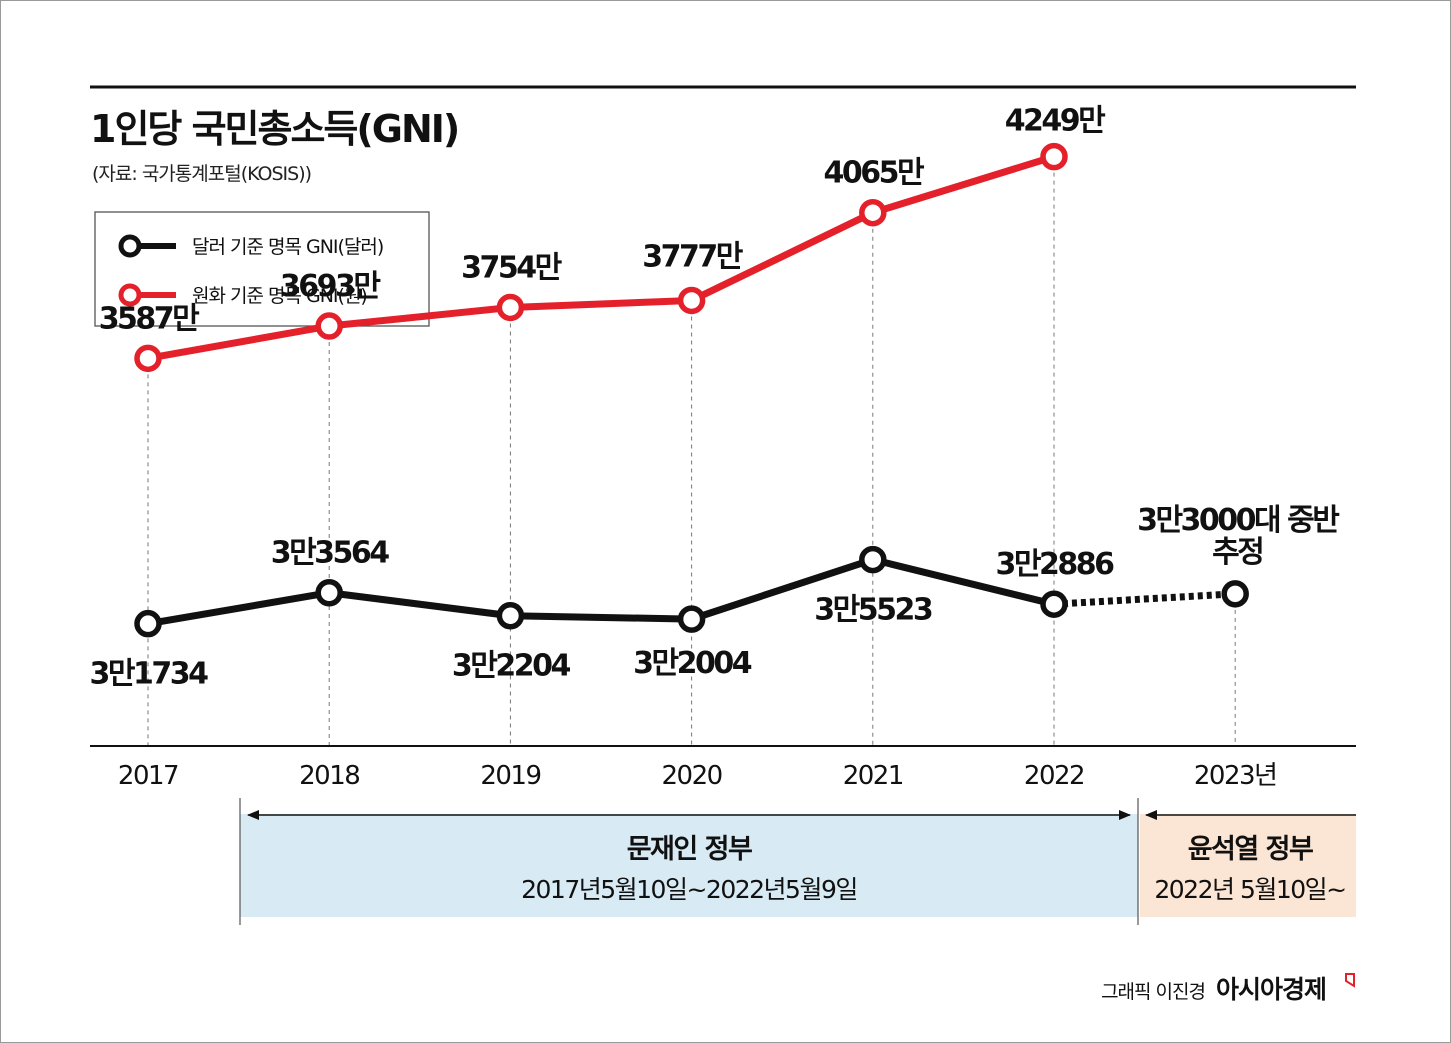 This screenshot has width=1451, height=1043. Describe the element at coordinates (692, 256) in the screenshot. I see `data-label: 3777만` at that location.